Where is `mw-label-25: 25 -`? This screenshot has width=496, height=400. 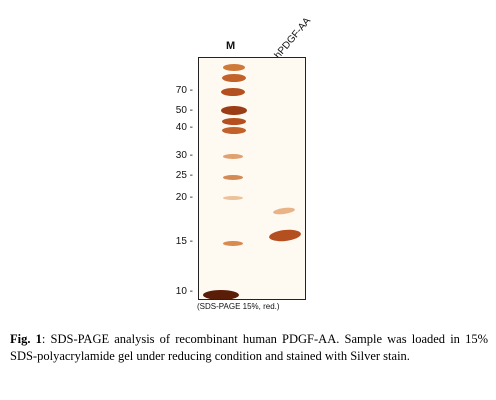 mw-label-25: 25 - is located at coordinates (184, 175).